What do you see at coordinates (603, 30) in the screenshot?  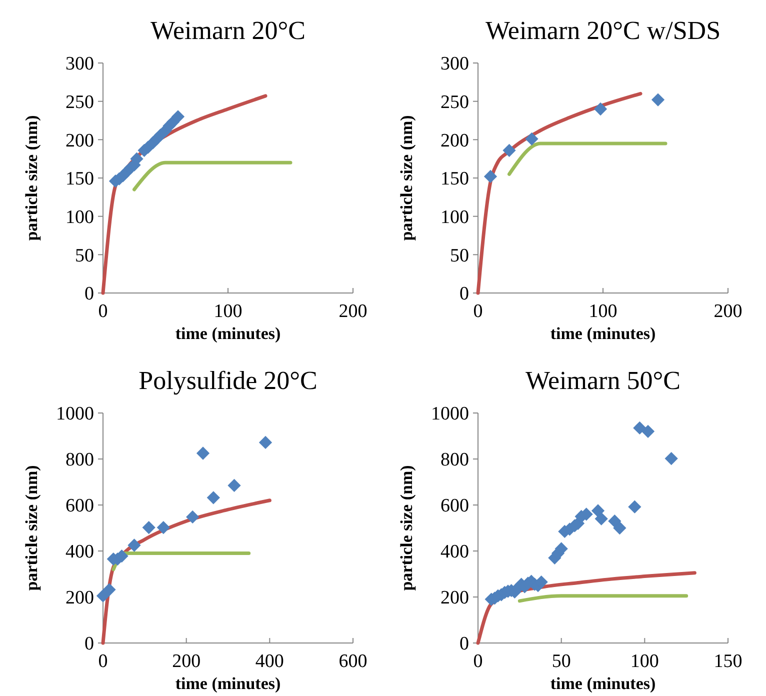 I see `chart-title: Weimarn 20°C w/SDS` at bounding box center [603, 30].